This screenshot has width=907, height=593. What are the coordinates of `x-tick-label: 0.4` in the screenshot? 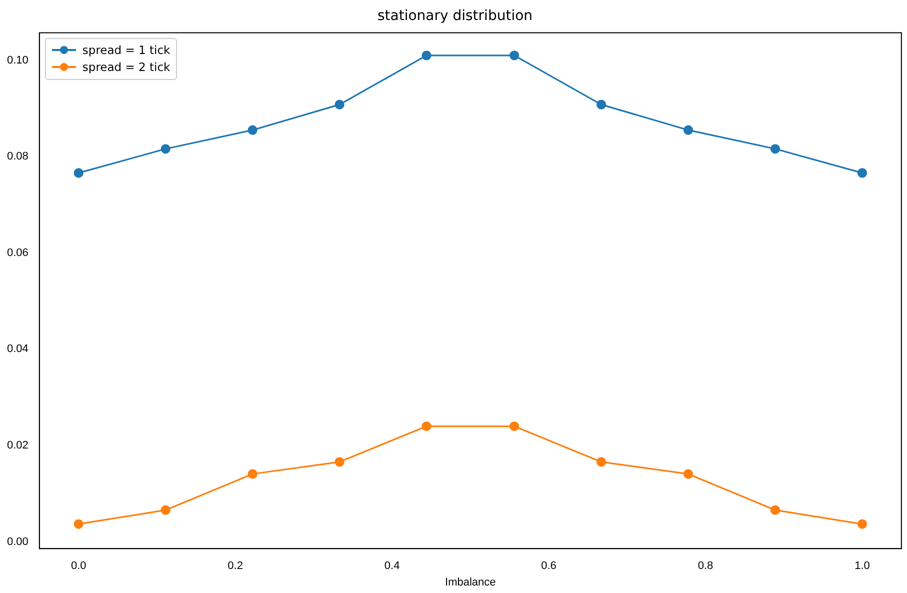 It's located at (392, 566).